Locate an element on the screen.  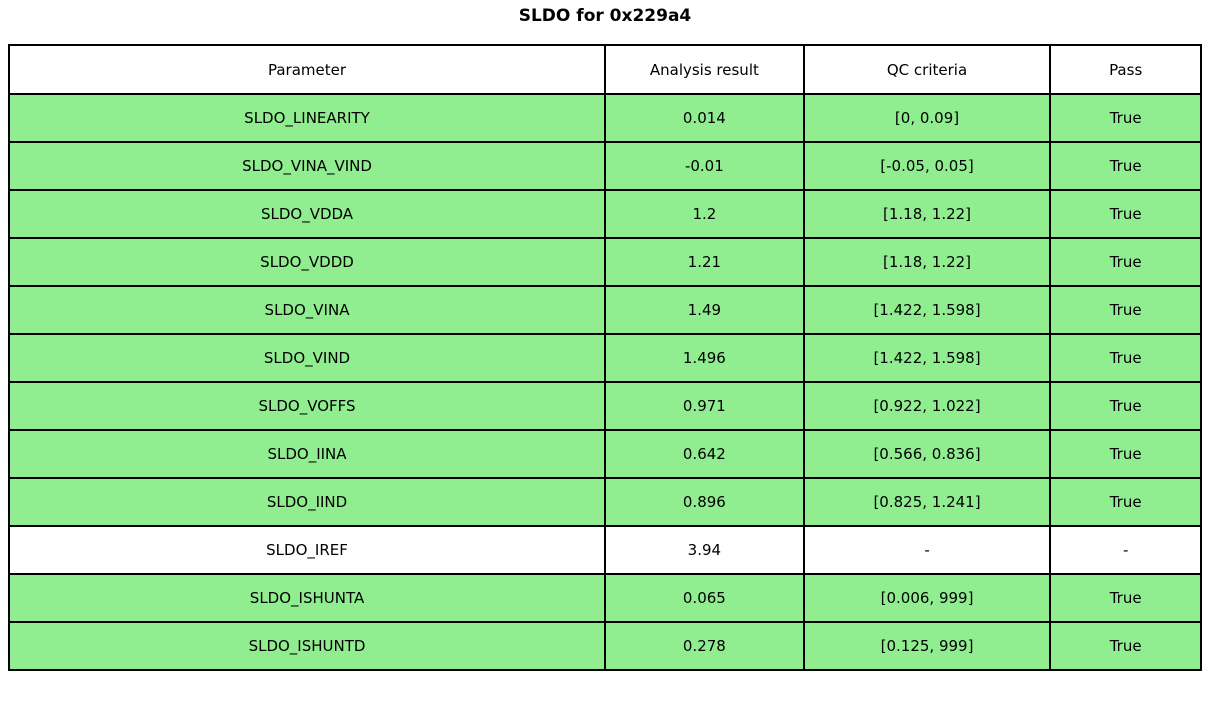
cell-analysis-result: 0.896 is located at coordinates (704, 502).